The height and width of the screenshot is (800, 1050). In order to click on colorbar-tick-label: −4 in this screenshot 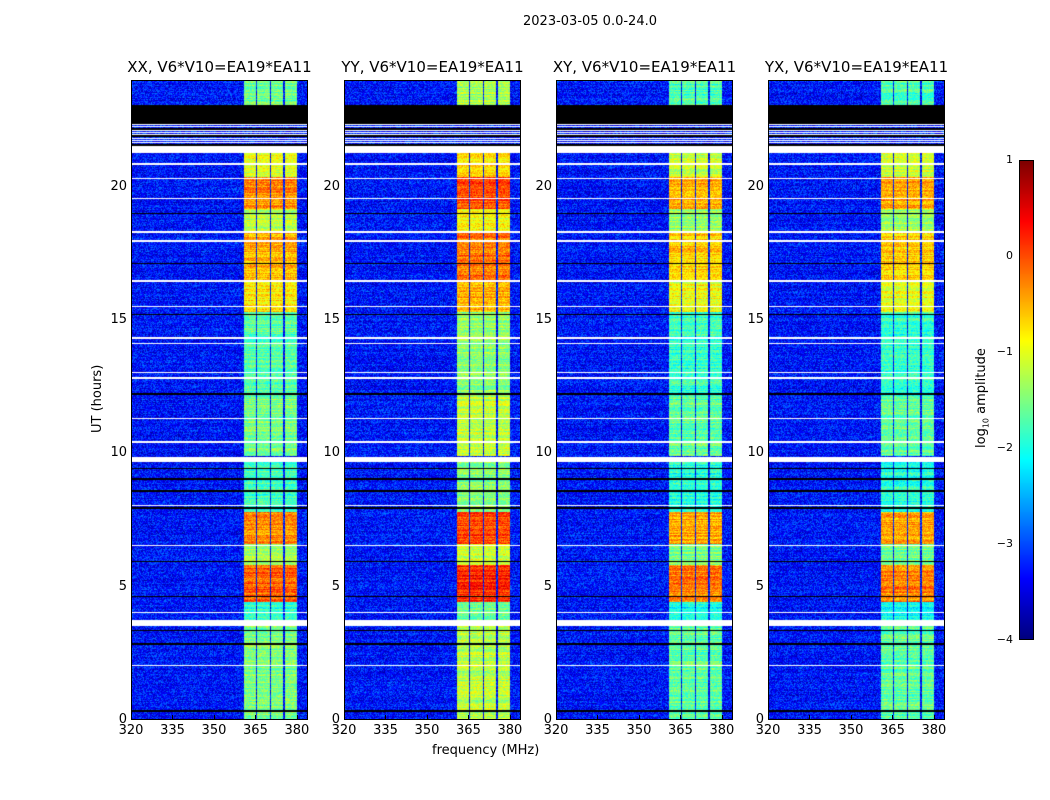, I will do `click(1004, 639)`.